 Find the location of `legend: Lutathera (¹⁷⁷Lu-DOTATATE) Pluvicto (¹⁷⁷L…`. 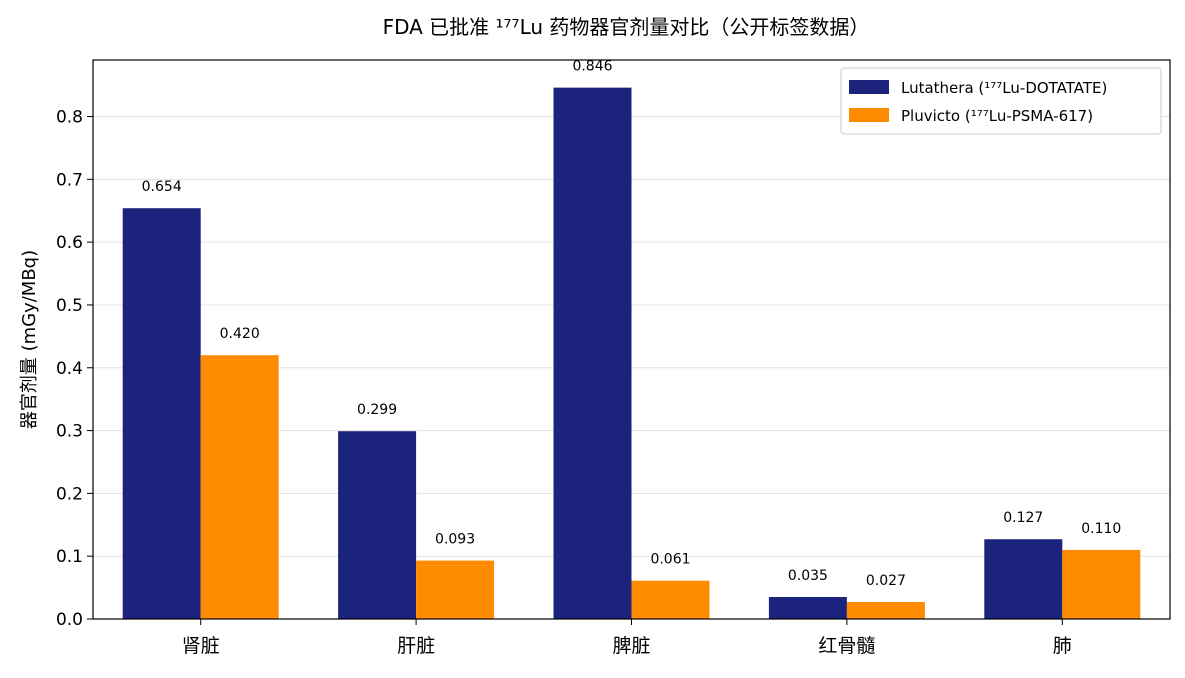

legend: Lutathera (¹⁷⁷Lu-DOTATATE) Pluvicto (¹⁷⁷L… is located at coordinates (1001, 101).